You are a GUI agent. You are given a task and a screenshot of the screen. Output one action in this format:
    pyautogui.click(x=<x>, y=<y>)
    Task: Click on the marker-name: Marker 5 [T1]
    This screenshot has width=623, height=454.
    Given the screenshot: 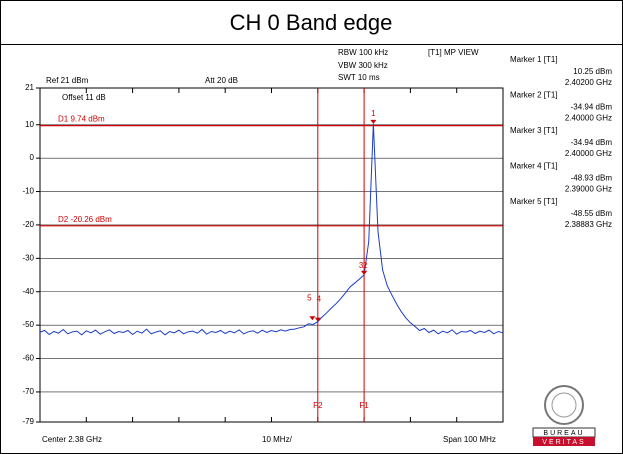 What is the action you would take?
    pyautogui.click(x=534, y=201)
    